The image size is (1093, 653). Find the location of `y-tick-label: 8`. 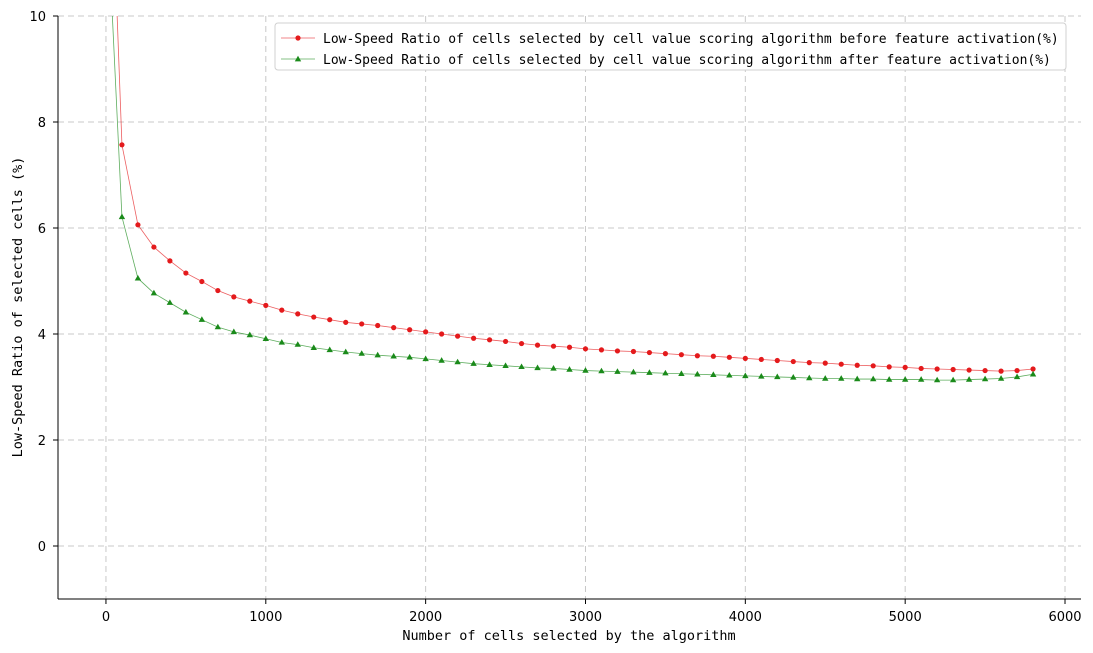

y-tick-label: 8 is located at coordinates (42, 123).